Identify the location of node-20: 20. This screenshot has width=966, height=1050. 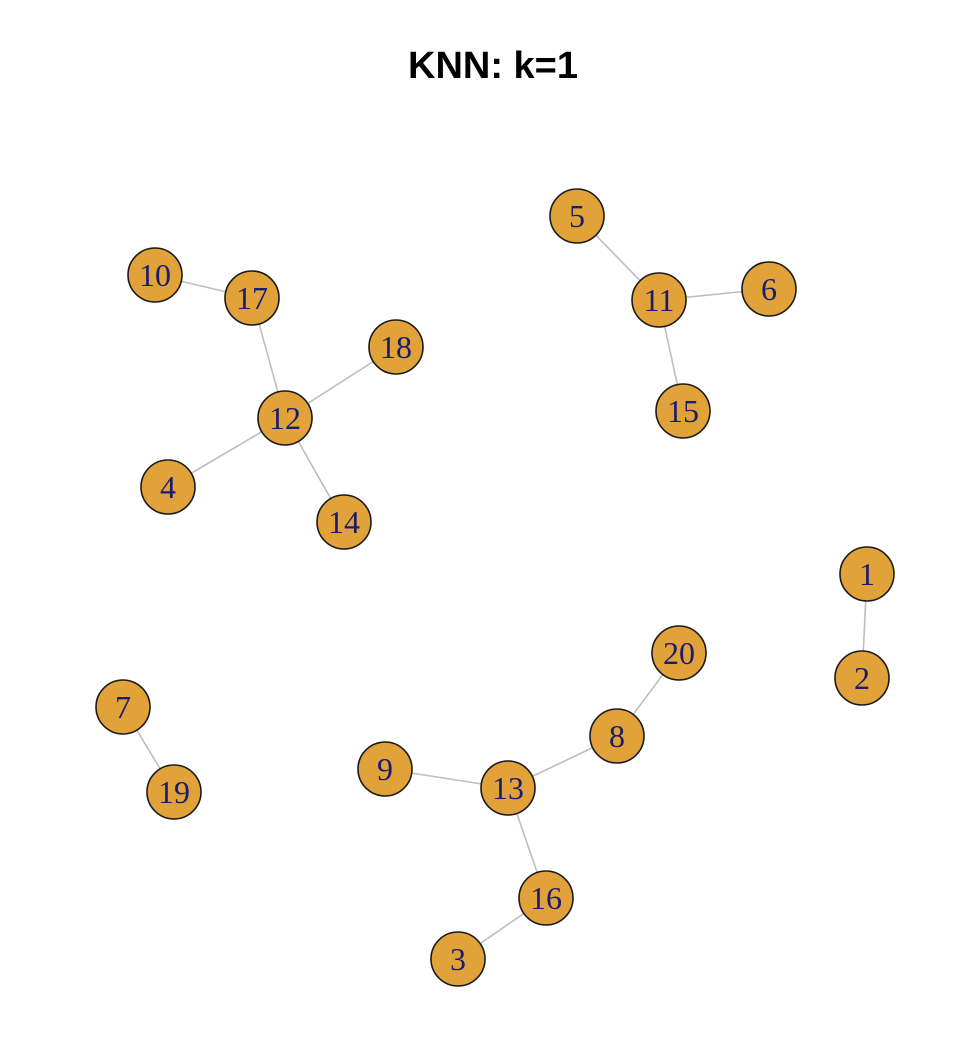
(679, 653).